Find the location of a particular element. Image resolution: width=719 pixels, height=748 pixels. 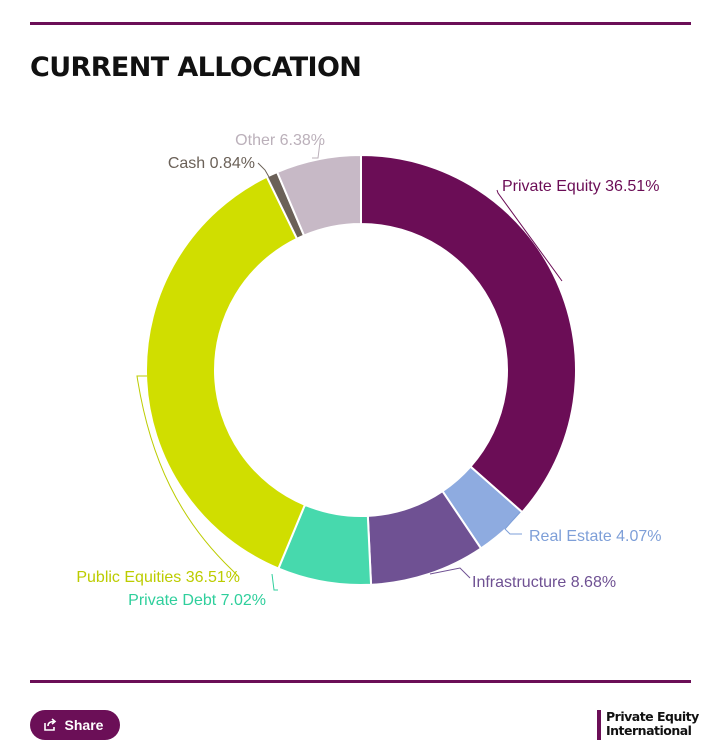

bottom-divider is located at coordinates (360, 681).